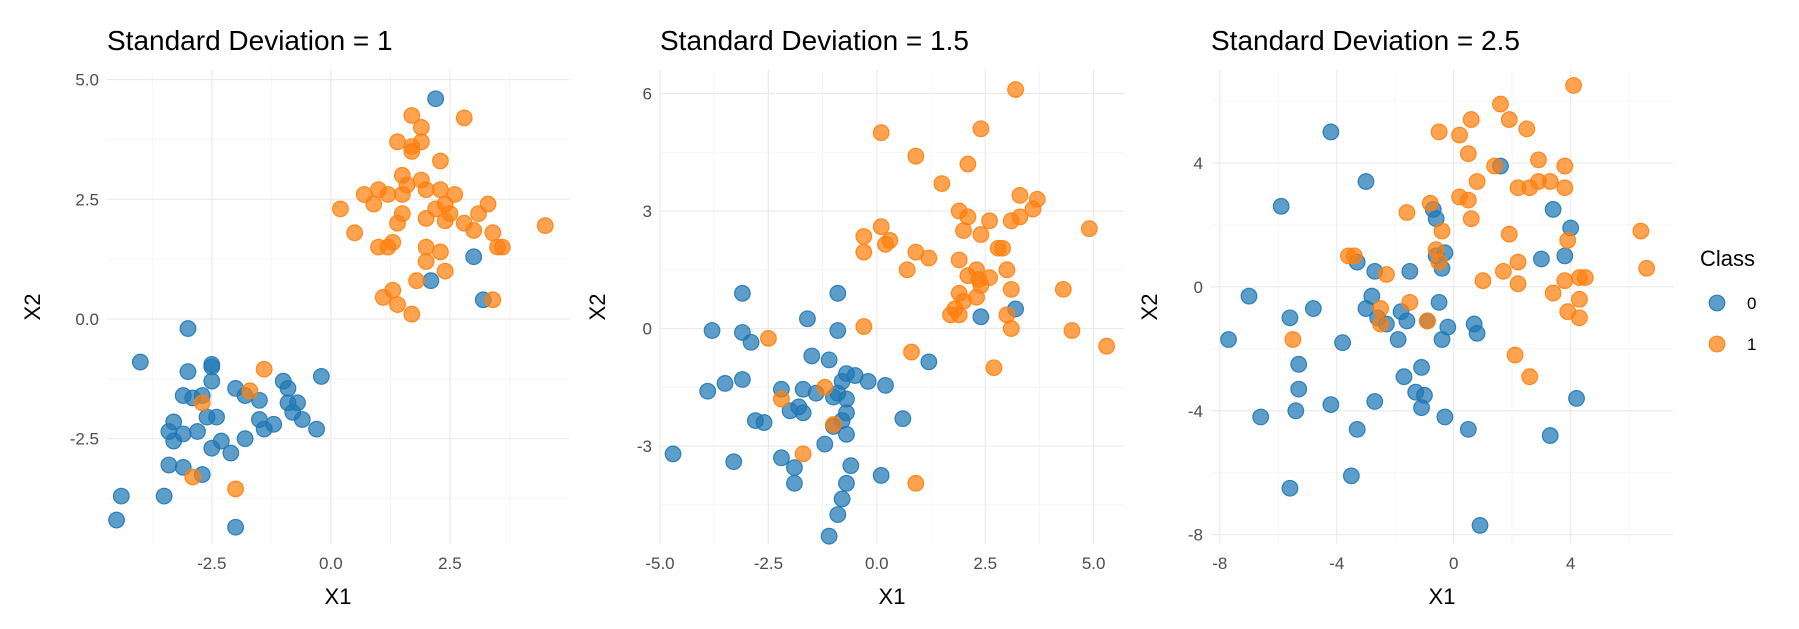  Describe the element at coordinates (647, 94) in the screenshot. I see `y-tick-label: 6` at that location.